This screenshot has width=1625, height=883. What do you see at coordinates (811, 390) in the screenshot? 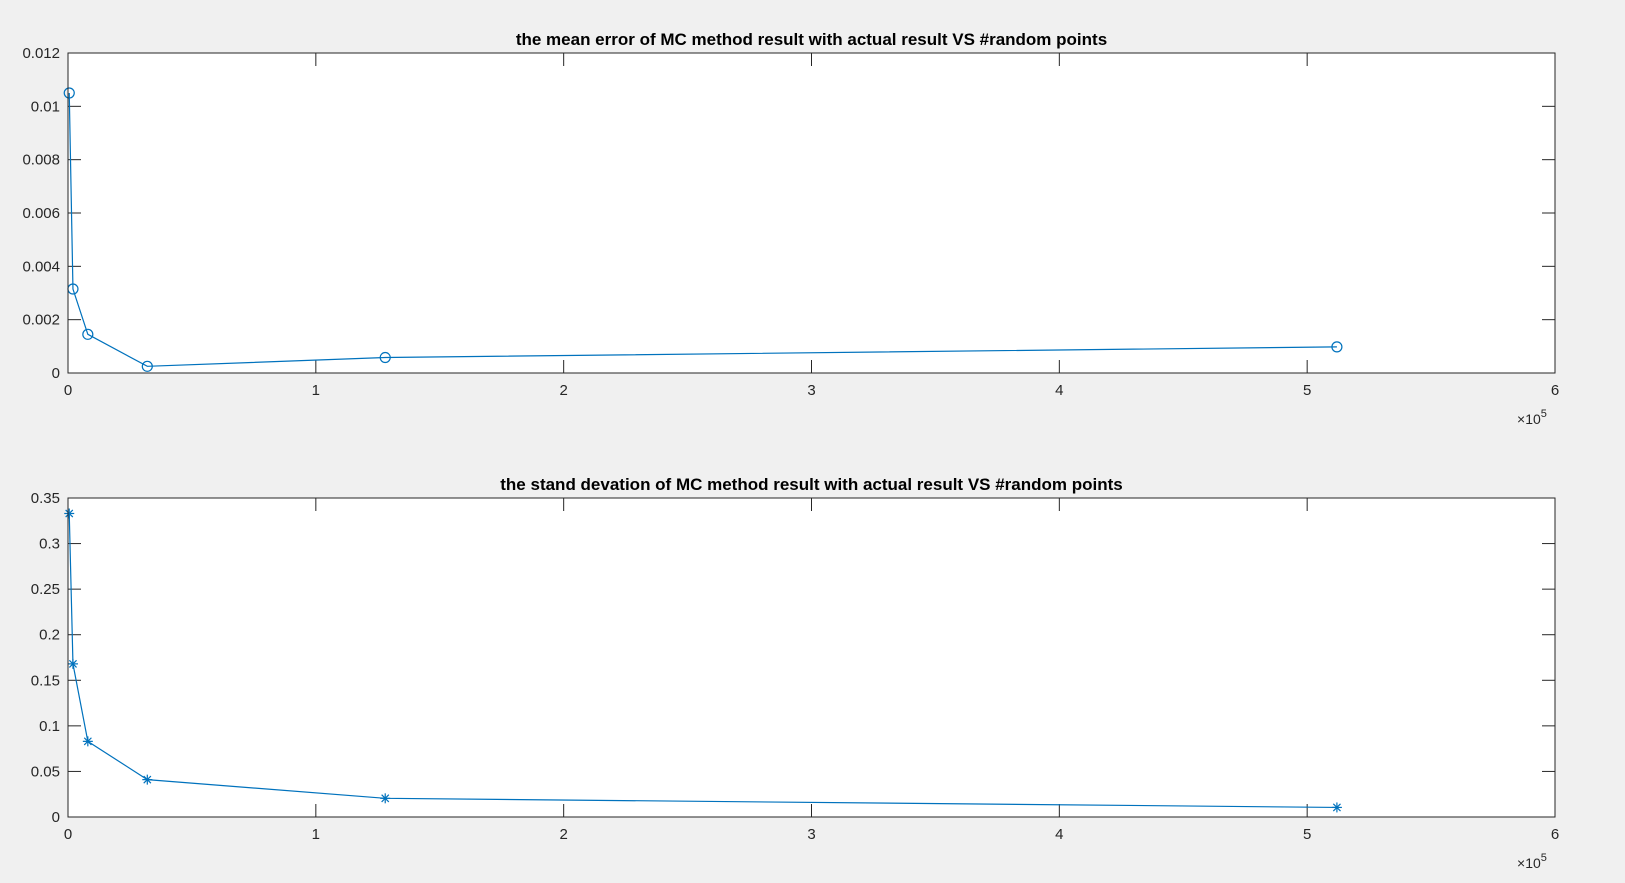
I see `mean-error-x-tick-label: 3` at bounding box center [811, 390].